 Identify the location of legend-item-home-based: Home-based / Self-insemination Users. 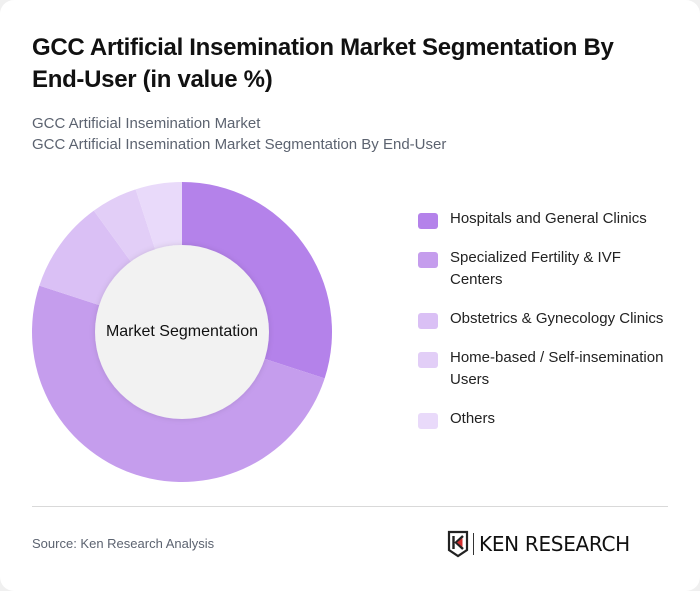
(543, 369).